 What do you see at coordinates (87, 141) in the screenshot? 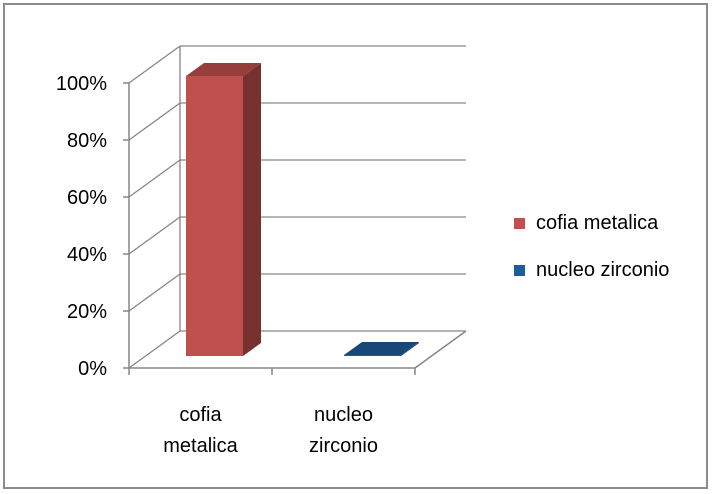
I see `y-tick-label: 80%` at bounding box center [87, 141].